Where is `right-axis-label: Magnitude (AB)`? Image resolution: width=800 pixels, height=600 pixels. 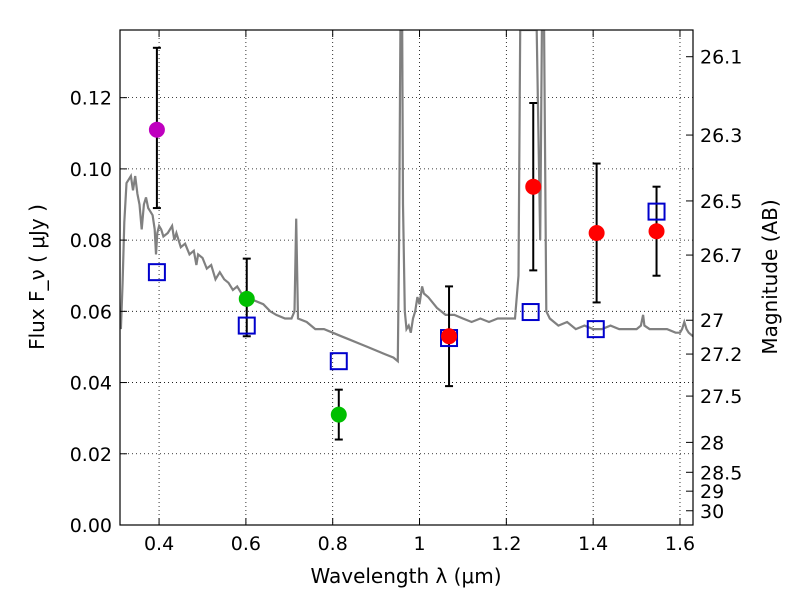 right-axis-label: Magnitude (AB) is located at coordinates (770, 276).